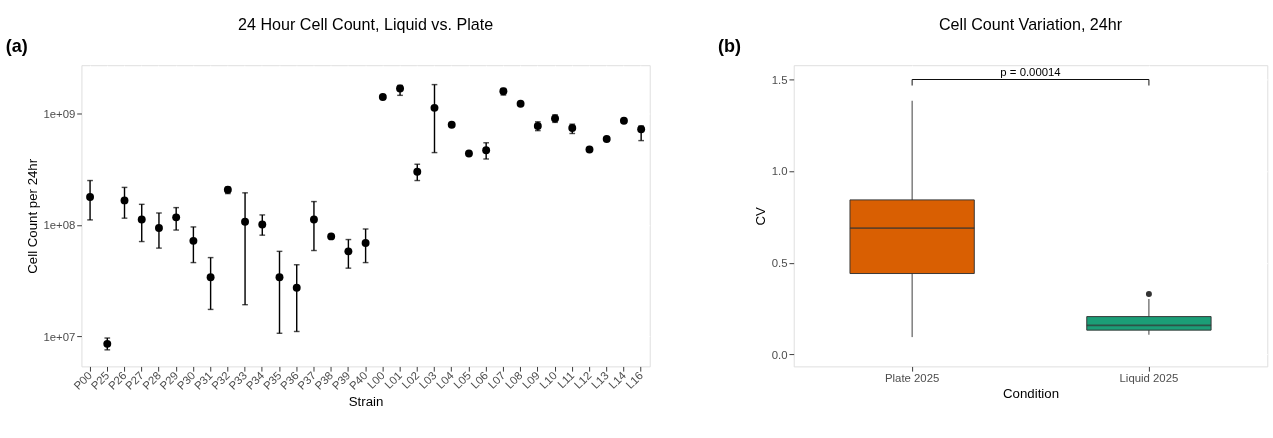  What do you see at coordinates (59, 225) in the screenshot?
I see `y-tick-label: 1e+08` at bounding box center [59, 225].